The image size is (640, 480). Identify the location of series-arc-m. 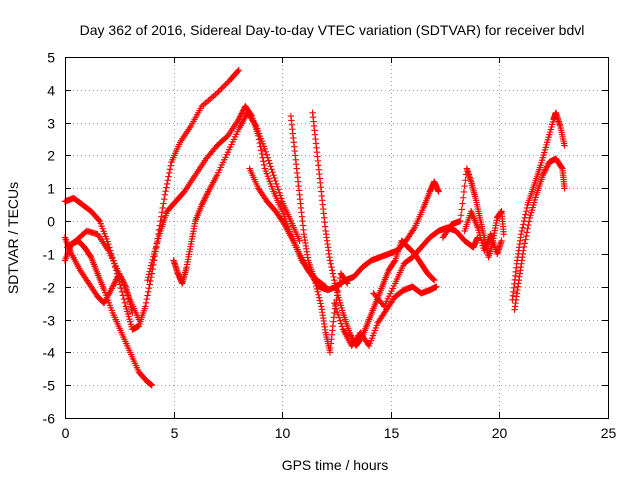
(483, 233).